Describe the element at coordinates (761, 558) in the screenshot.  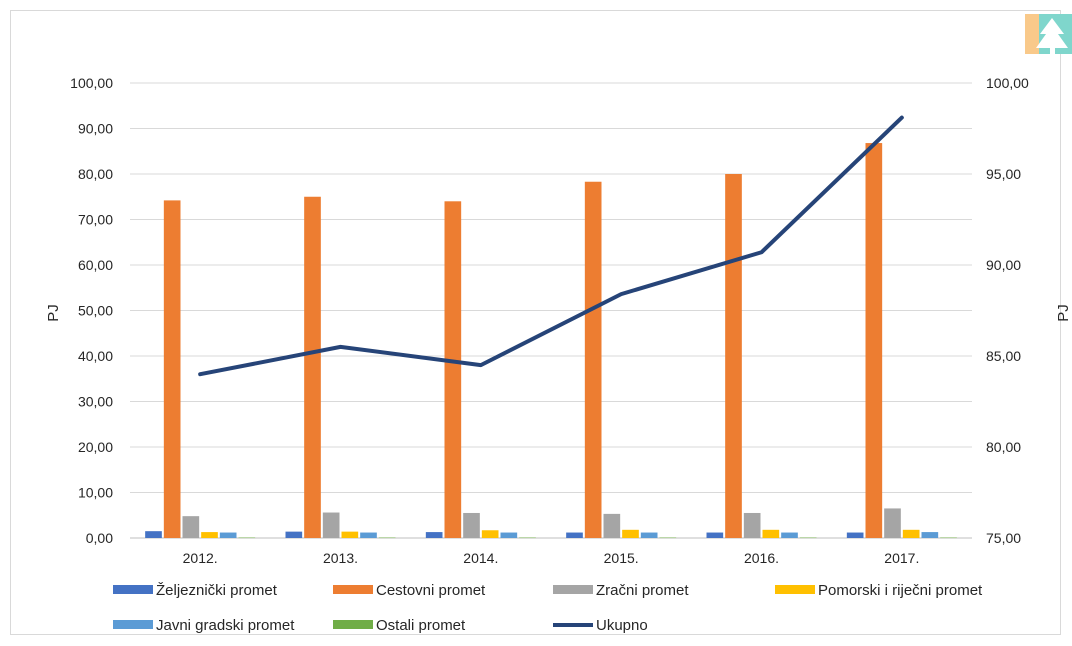
I see `x-tick-label: 2016.` at that location.